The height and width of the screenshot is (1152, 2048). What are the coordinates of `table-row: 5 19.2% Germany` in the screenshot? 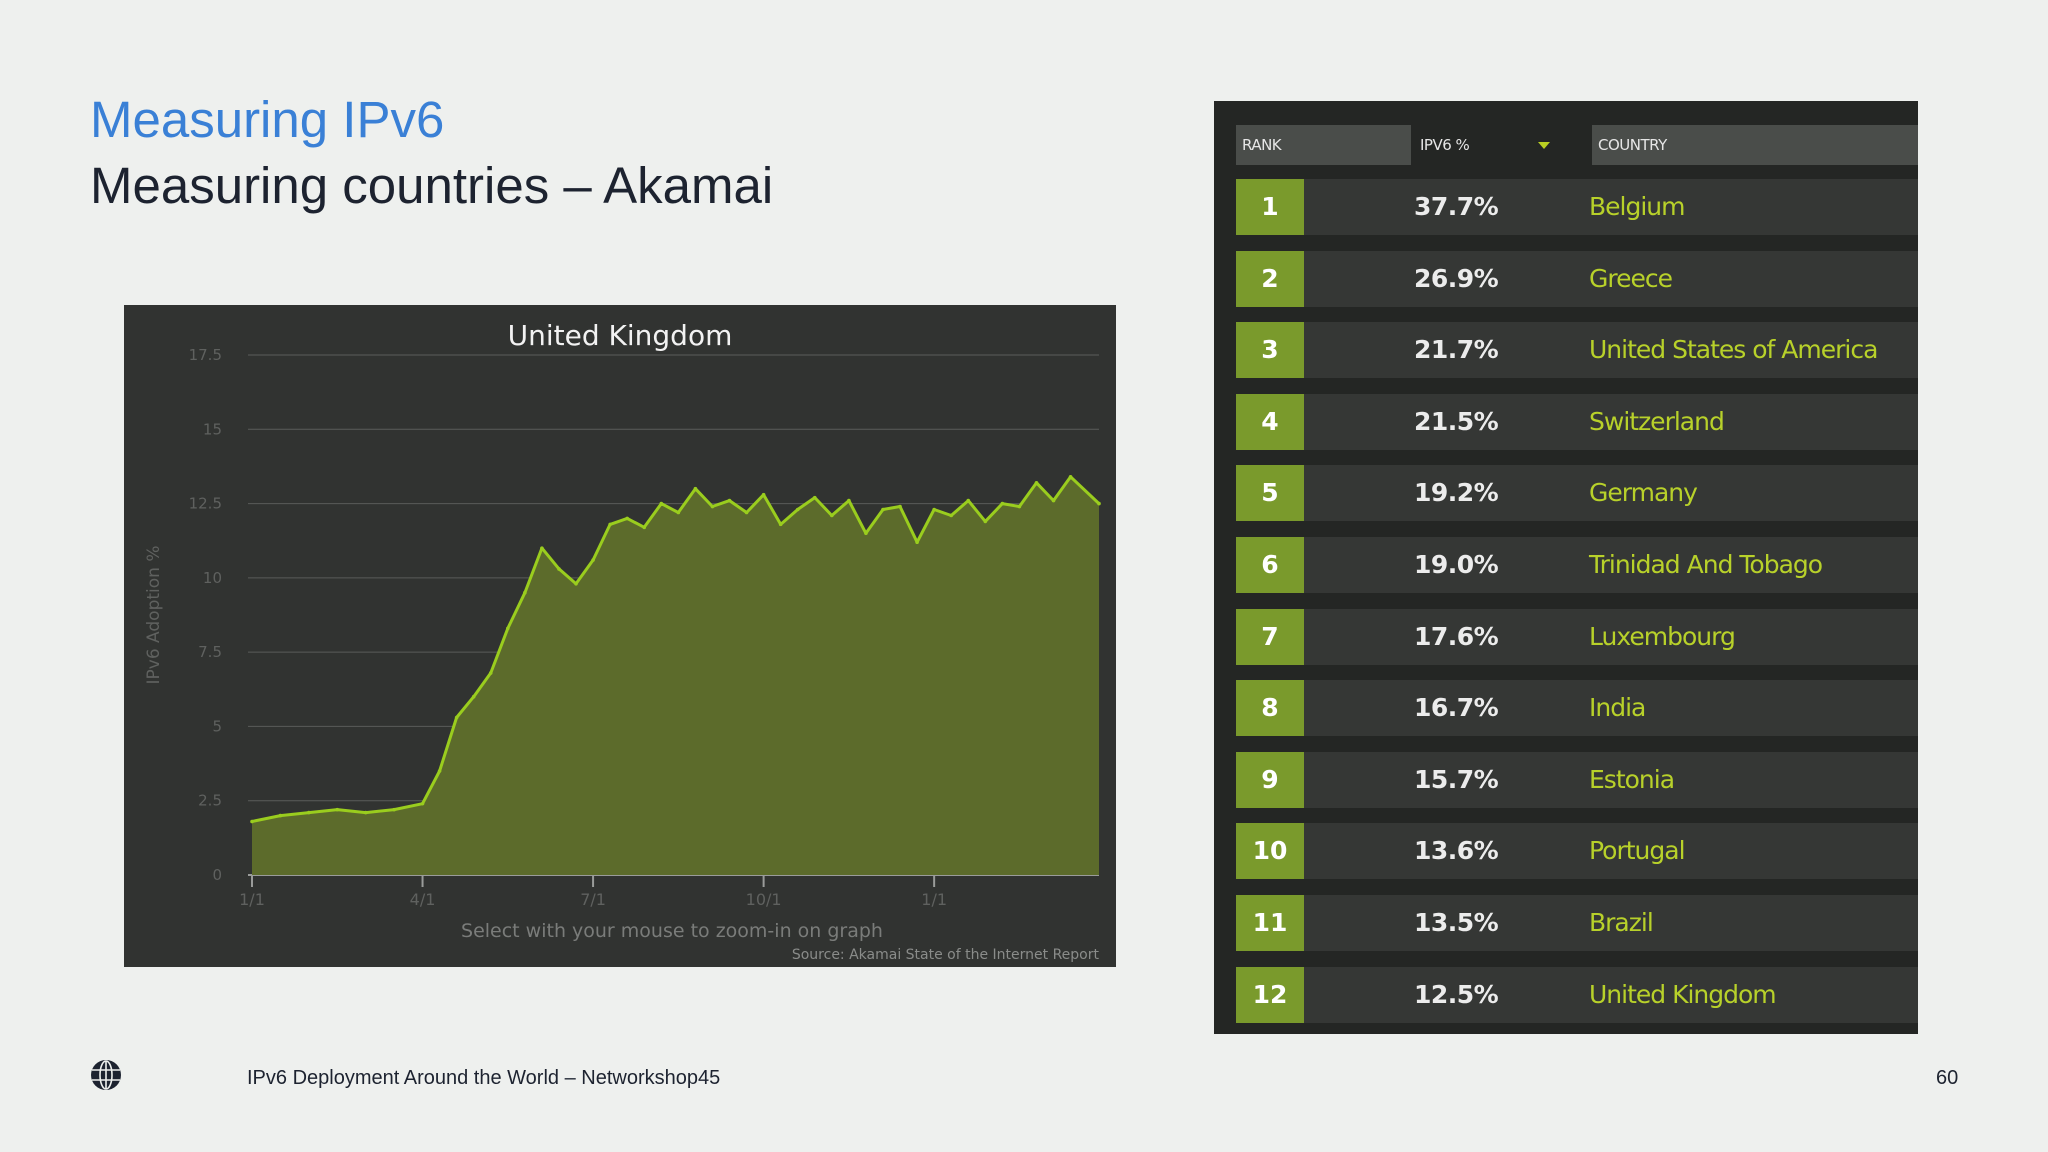 It's located at (1577, 493).